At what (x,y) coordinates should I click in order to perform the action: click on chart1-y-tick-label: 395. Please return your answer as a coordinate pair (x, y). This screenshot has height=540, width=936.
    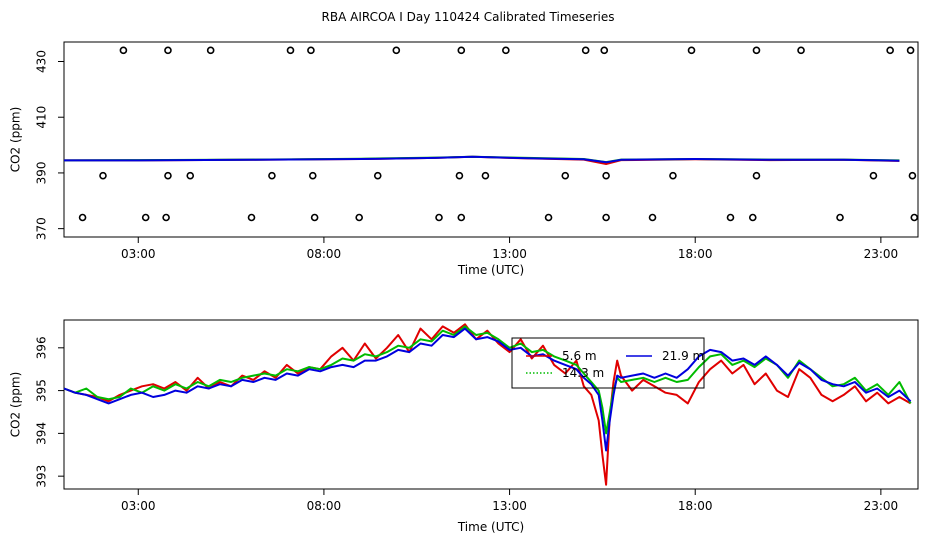
    Looking at the image, I should click on (42, 390).